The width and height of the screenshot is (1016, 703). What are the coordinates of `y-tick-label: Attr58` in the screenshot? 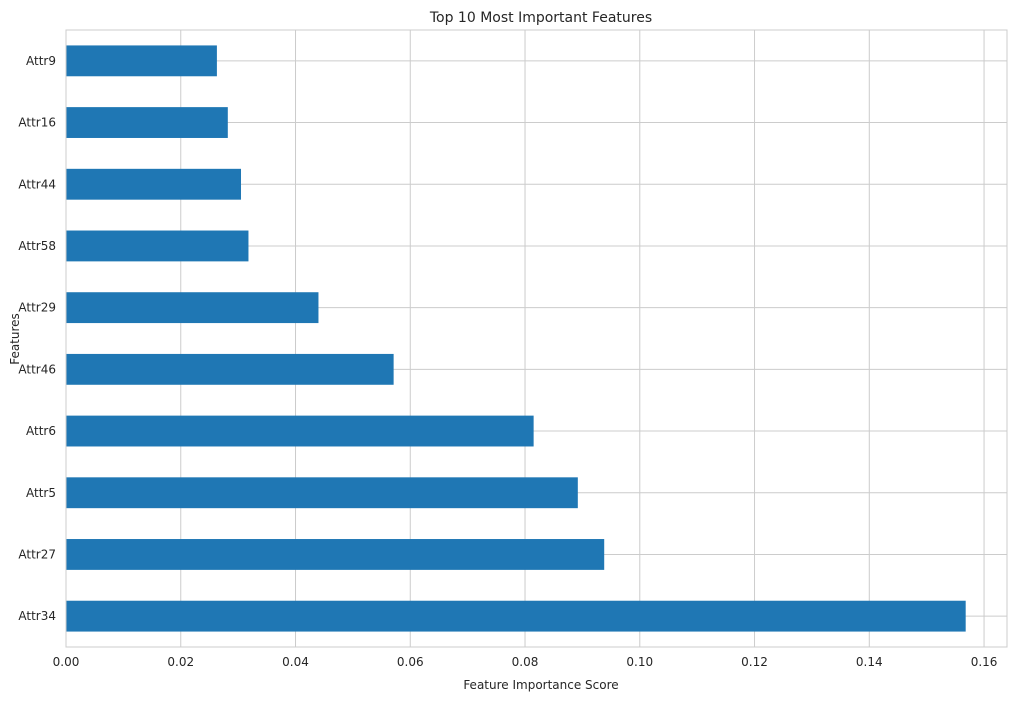 It's located at (37, 246).